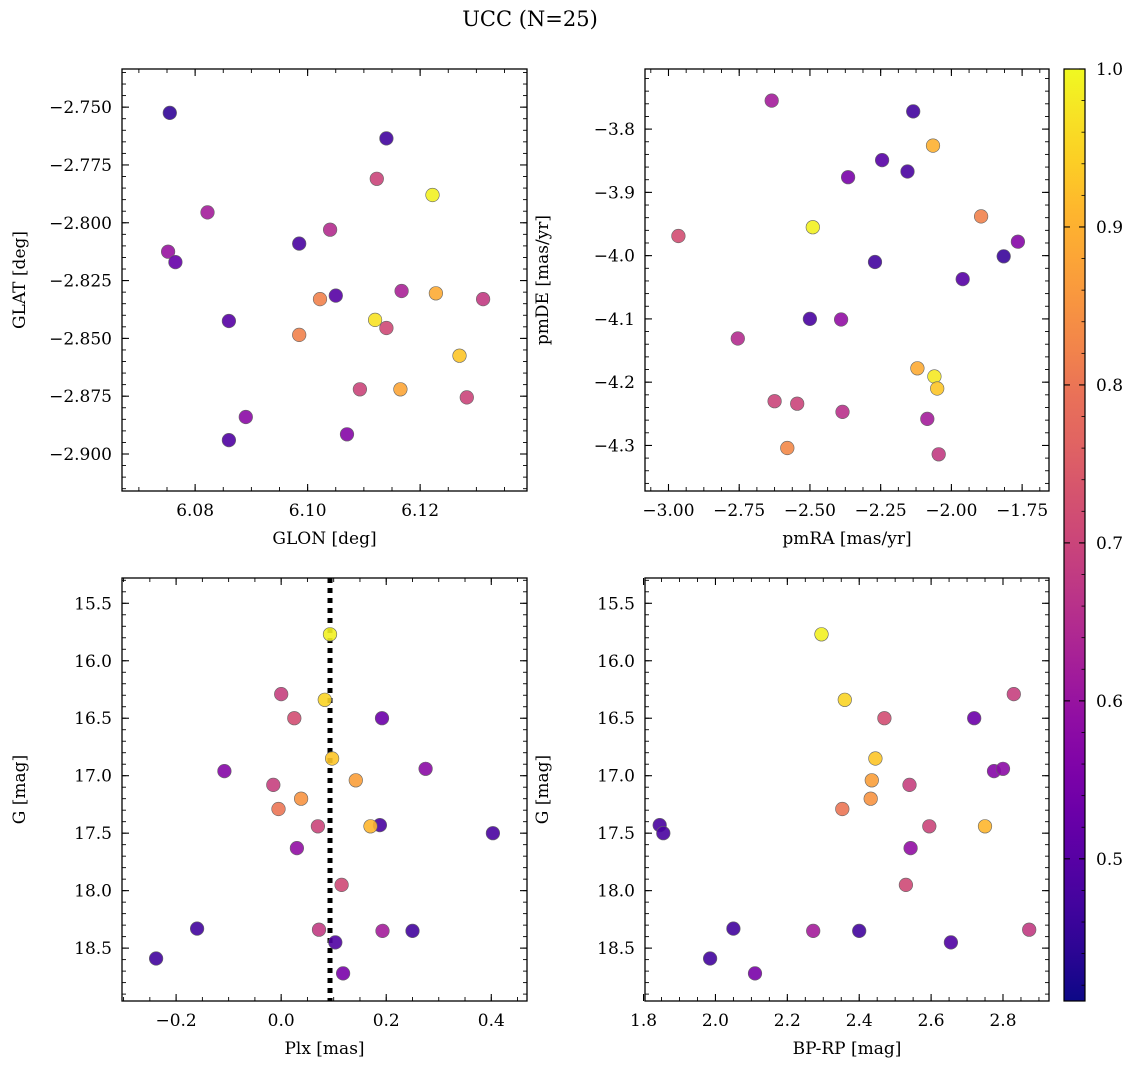 The width and height of the screenshot is (1136, 1068). What do you see at coordinates (308, 511) in the screenshot?
I see `x-tick-label: 6.10` at bounding box center [308, 511].